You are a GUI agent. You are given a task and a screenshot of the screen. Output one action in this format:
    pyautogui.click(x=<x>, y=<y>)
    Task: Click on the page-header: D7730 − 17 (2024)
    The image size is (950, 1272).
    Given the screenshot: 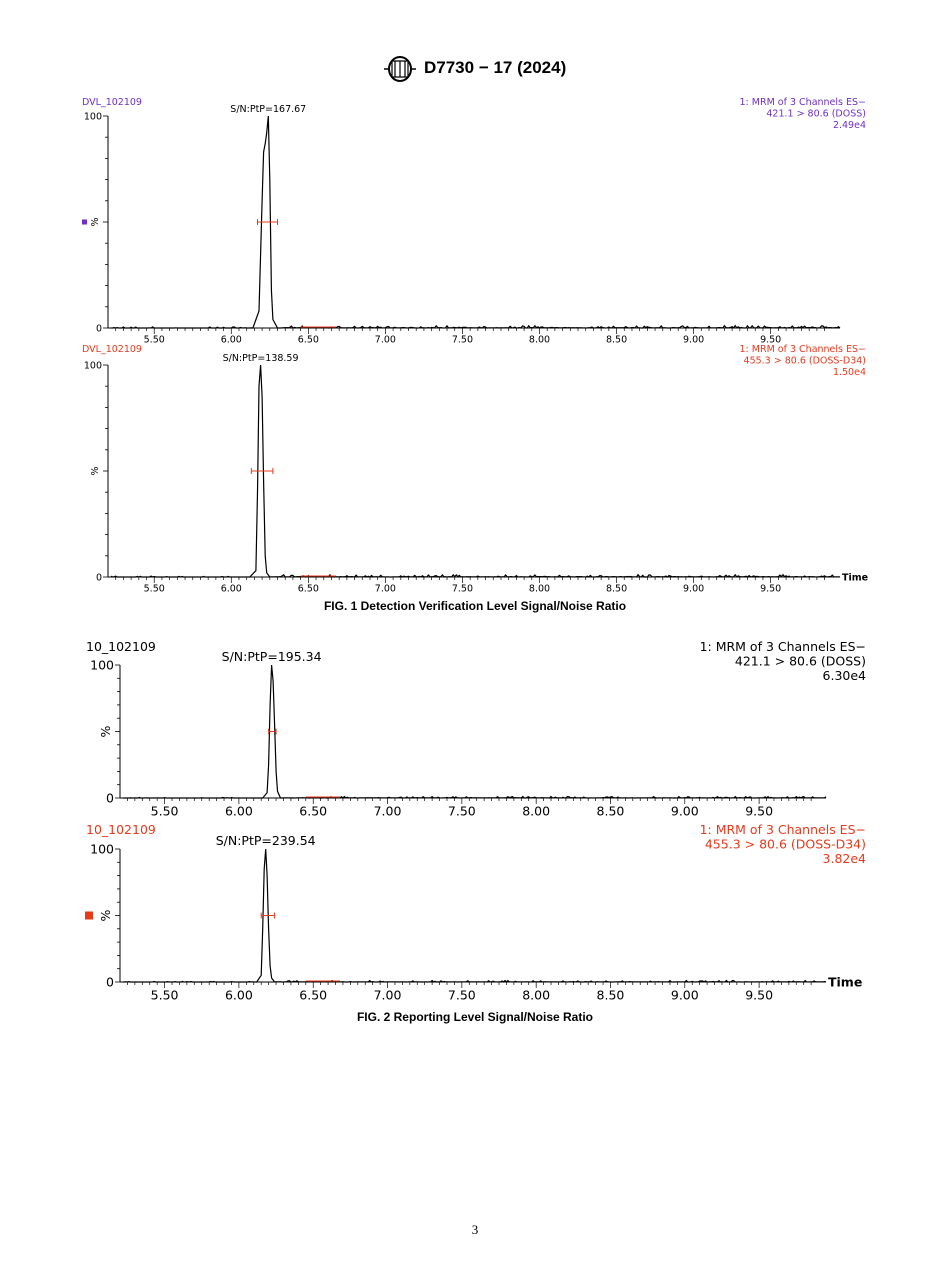 What is the action you would take?
    pyautogui.click(x=475, y=69)
    